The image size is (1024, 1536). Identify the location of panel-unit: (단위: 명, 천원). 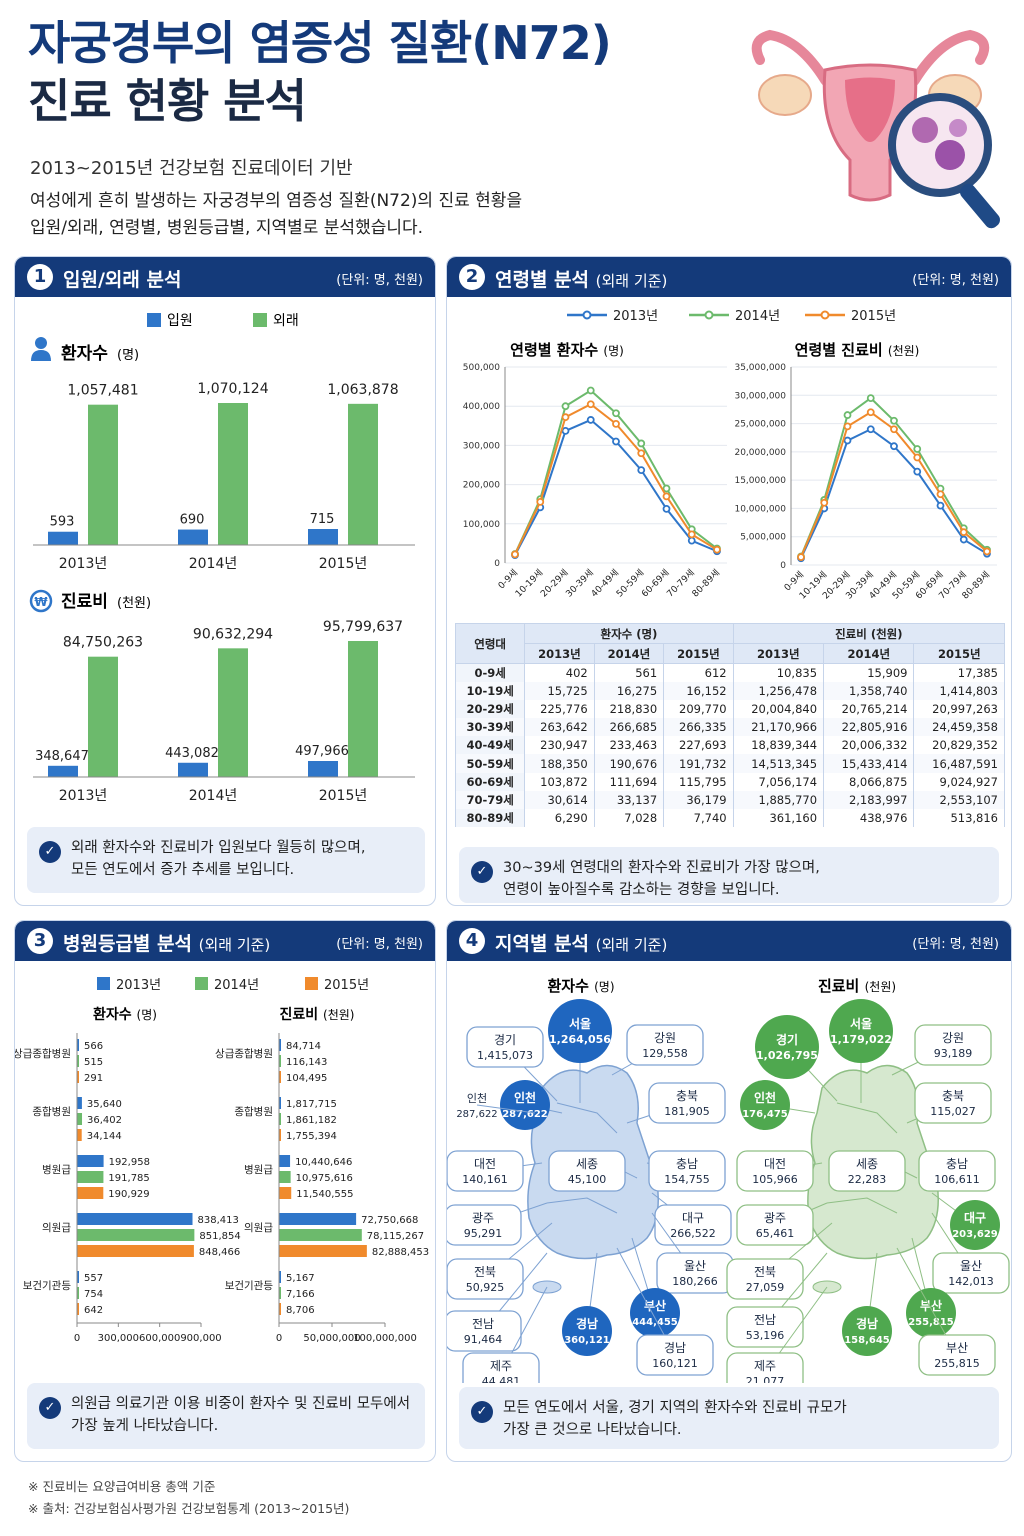
(955, 944).